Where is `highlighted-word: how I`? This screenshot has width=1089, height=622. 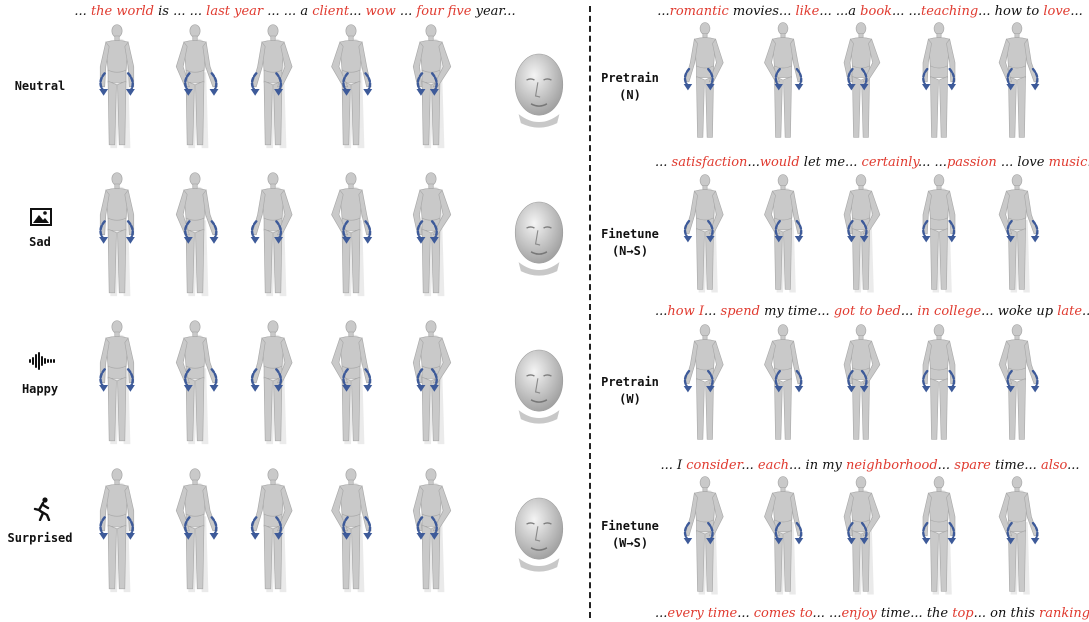 highlighted-word: how I is located at coordinates (686, 311).